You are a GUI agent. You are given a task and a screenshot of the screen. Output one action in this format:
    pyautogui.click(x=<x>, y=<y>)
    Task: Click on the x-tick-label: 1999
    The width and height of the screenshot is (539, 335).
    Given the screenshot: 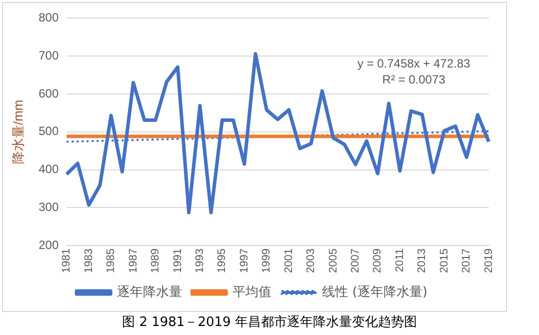 What is the action you would take?
    pyautogui.click(x=266, y=261)
    